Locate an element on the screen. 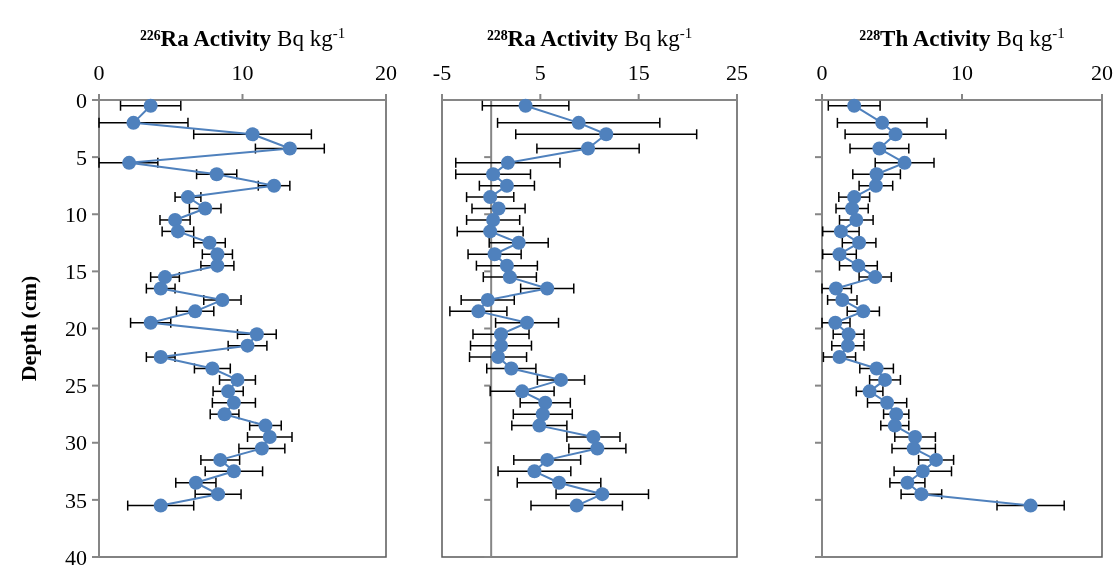 This screenshot has height=569, width=1120. y-tick-label: 5 is located at coordinates (81, 157).